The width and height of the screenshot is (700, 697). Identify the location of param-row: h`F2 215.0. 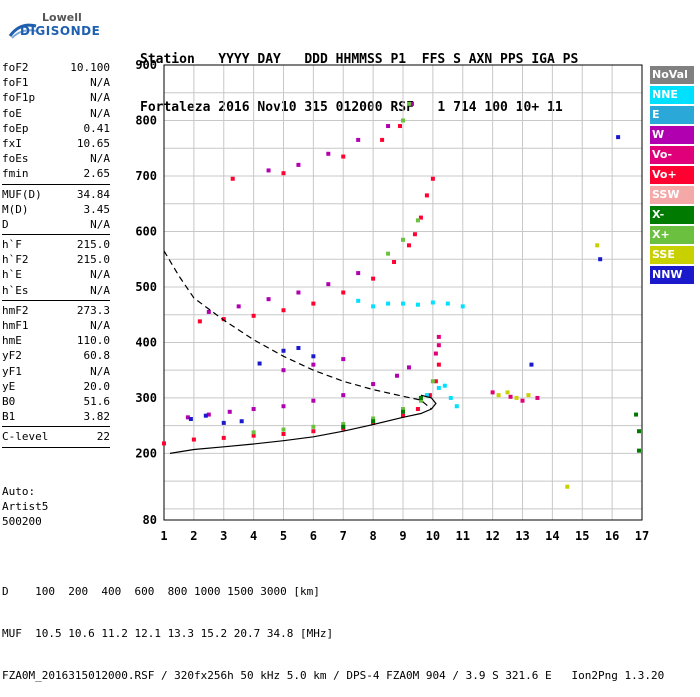
(56, 259).